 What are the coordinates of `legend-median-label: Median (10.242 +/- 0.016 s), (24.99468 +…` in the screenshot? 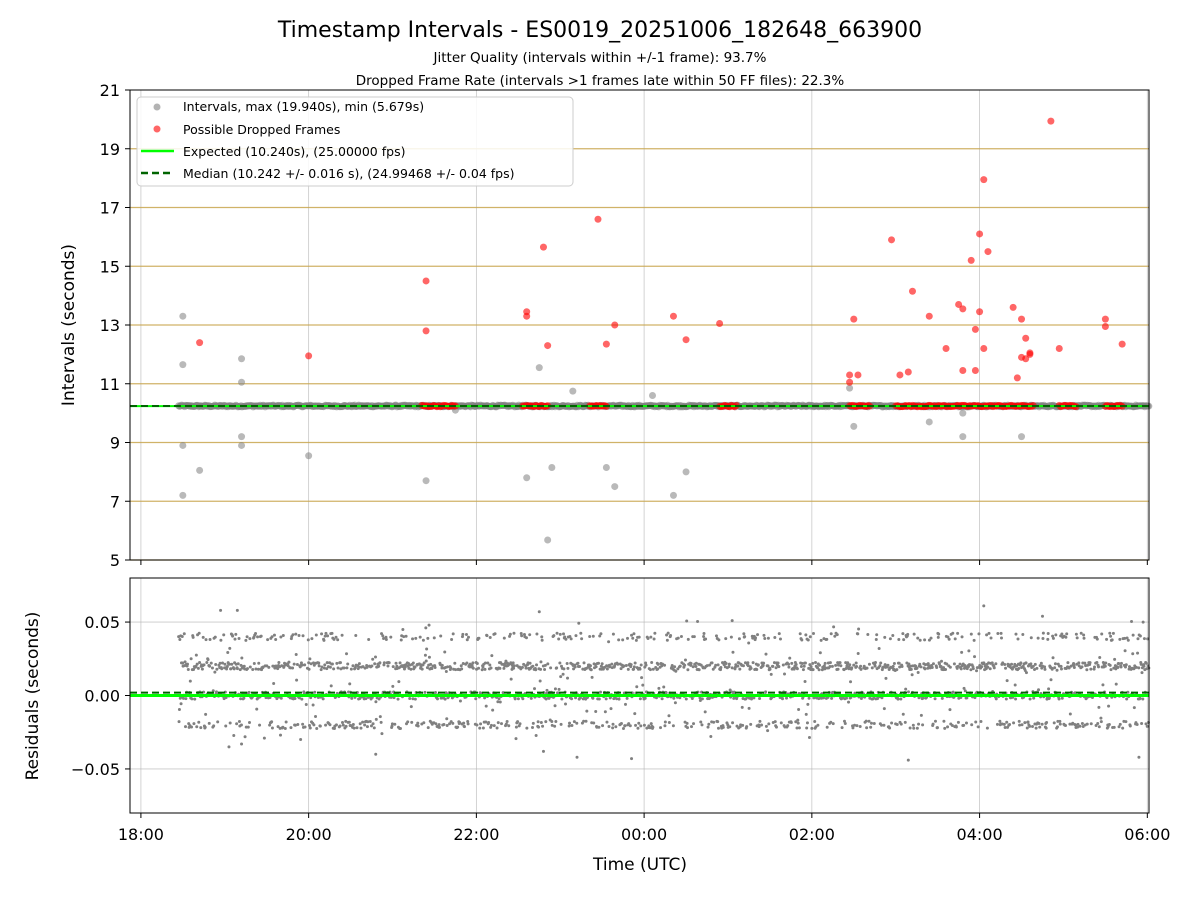 It's located at (348, 173).